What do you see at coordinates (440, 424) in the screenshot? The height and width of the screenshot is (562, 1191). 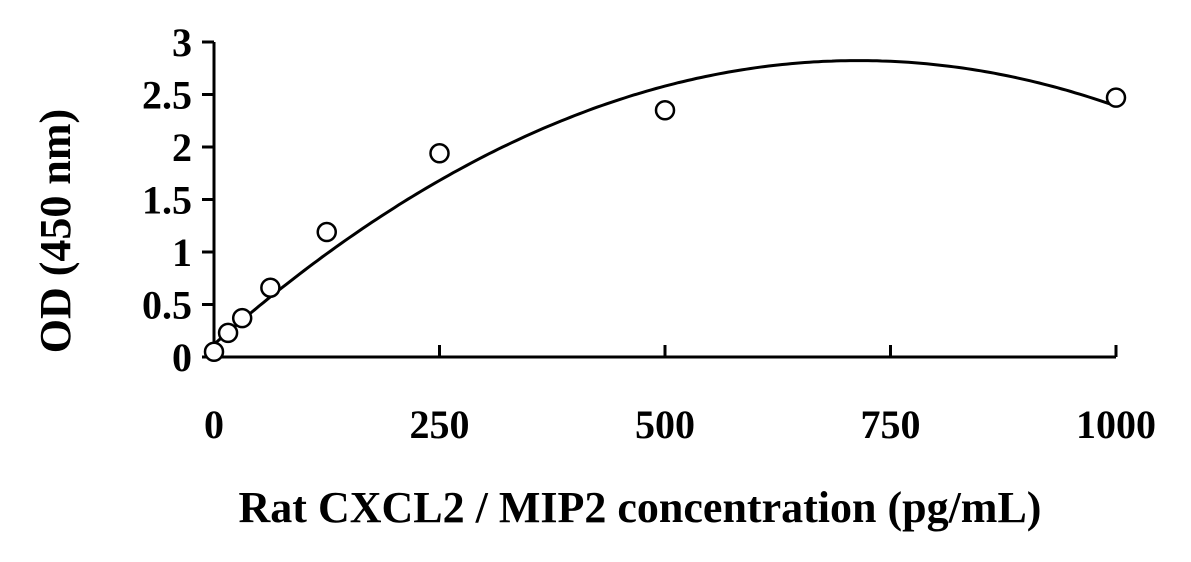 I see `x-tick-label: 250` at bounding box center [440, 424].